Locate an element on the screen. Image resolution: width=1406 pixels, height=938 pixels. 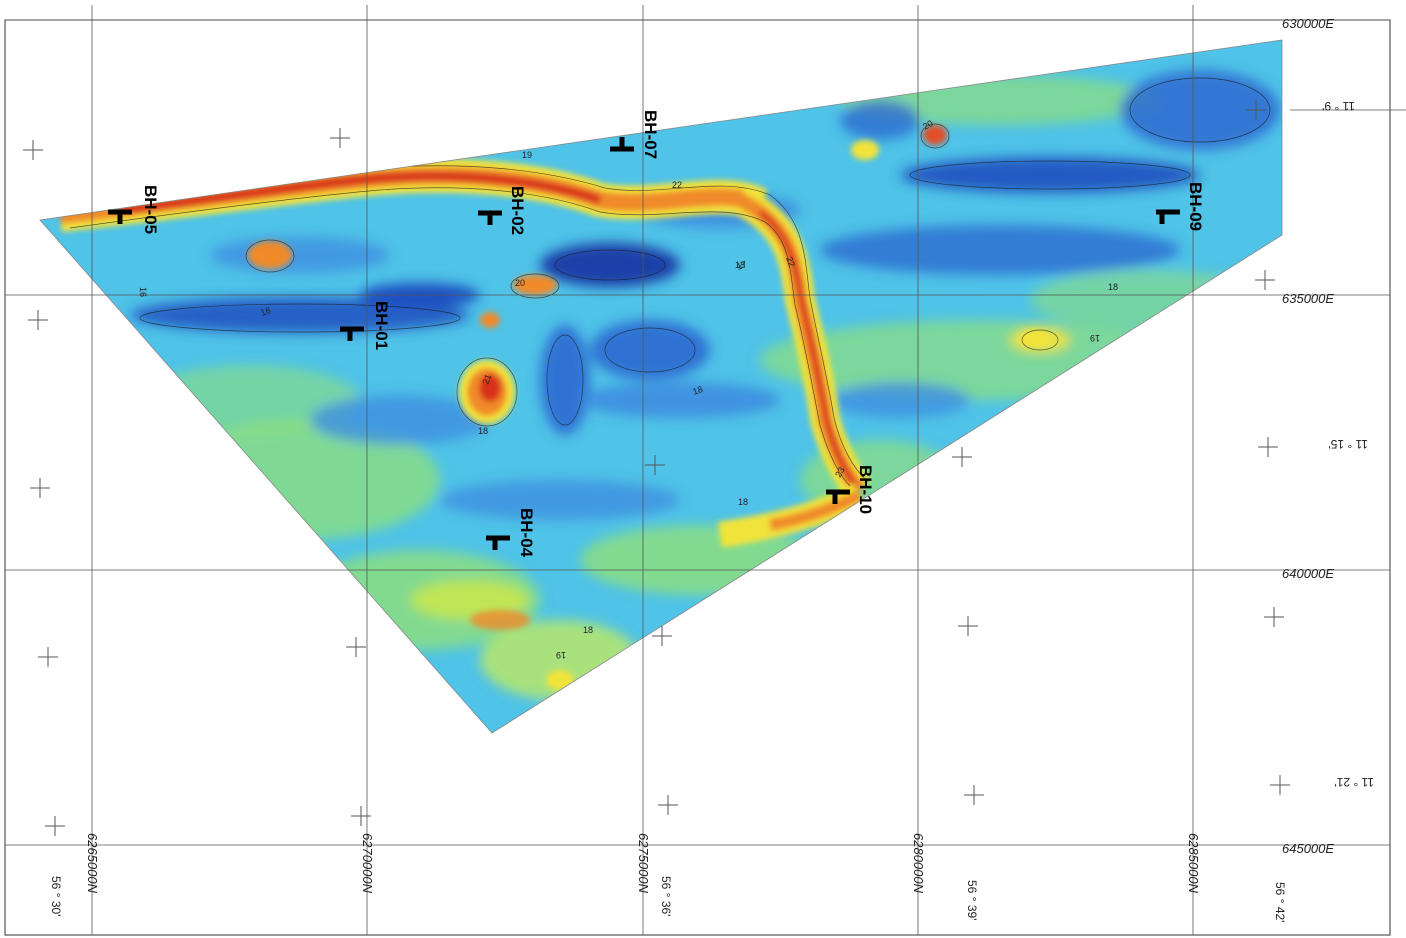
borehole-label: BH-07 is located at coordinates (650, 134).